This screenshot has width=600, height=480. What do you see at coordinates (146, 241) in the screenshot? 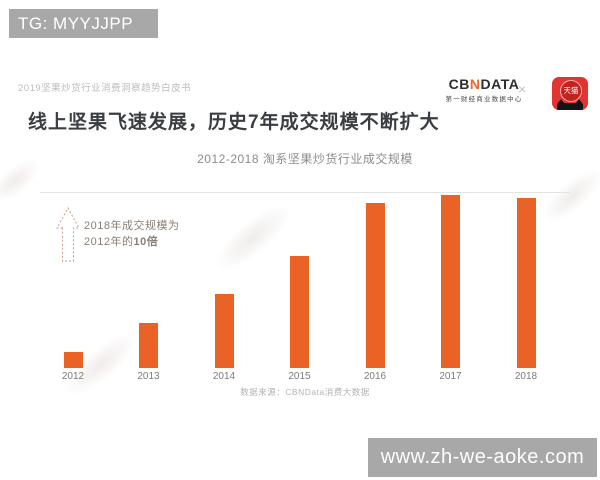
I see `annotation-bold-value: 10倍` at bounding box center [146, 241].